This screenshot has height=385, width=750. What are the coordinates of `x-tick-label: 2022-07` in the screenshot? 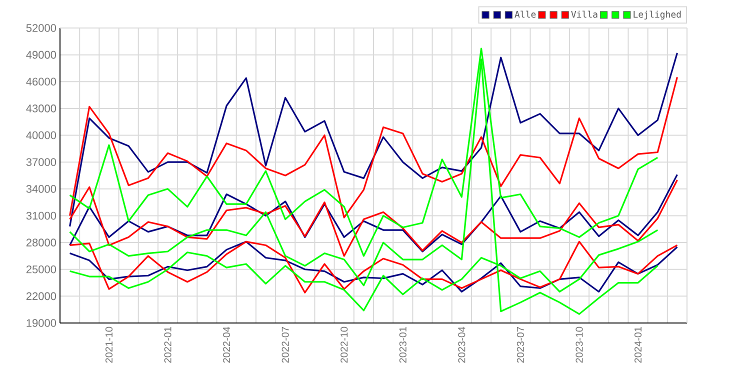 It's located at (285, 345).